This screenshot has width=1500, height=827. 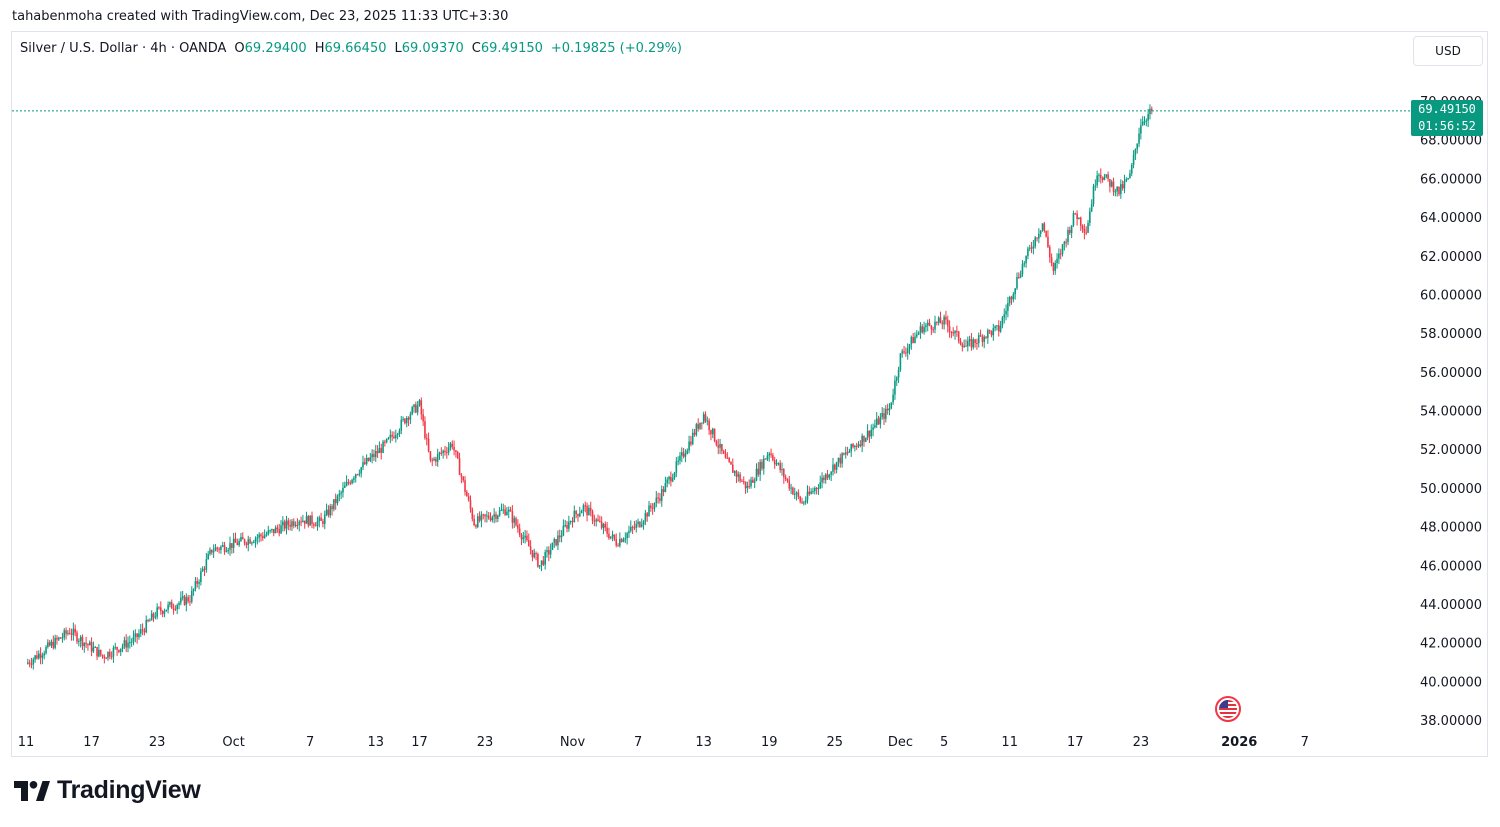 What do you see at coordinates (1239, 742) in the screenshot?
I see `x-tick-label: 2026` at bounding box center [1239, 742].